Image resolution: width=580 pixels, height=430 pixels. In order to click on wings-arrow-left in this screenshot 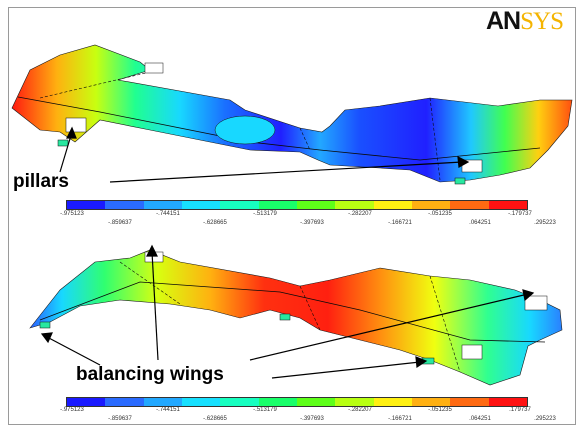, I will do `click(73, 351)`.